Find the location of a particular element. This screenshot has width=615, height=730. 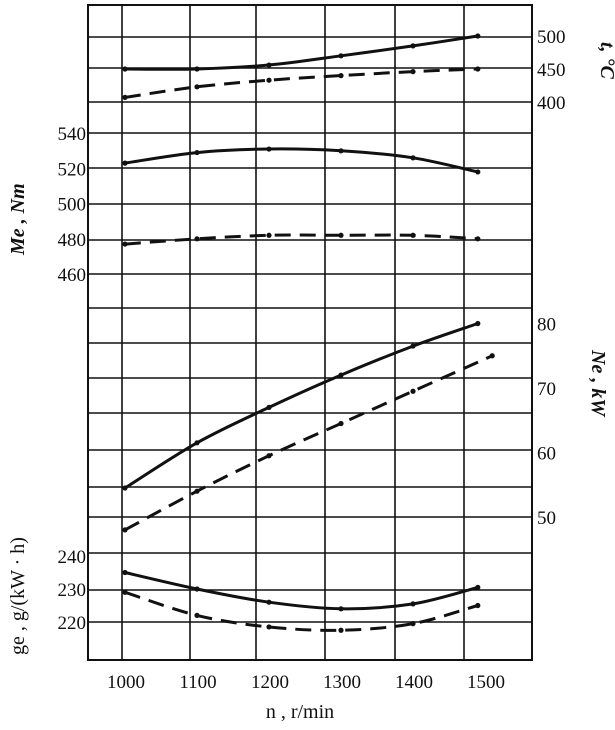

power-axis-label: Ne , kW is located at coordinates (598, 383).